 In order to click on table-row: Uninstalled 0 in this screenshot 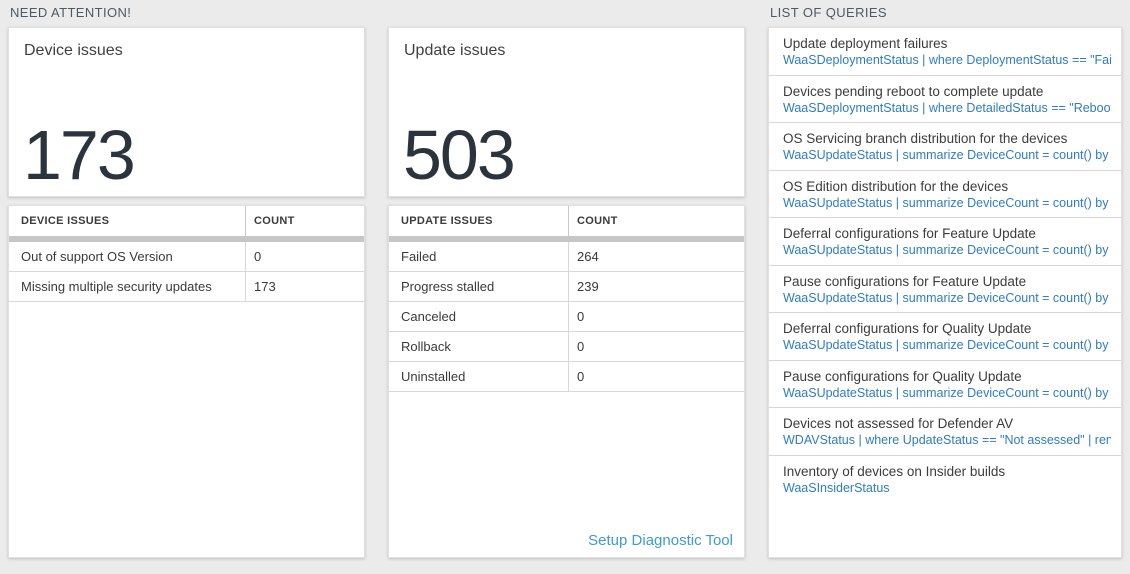, I will do `click(566, 377)`.